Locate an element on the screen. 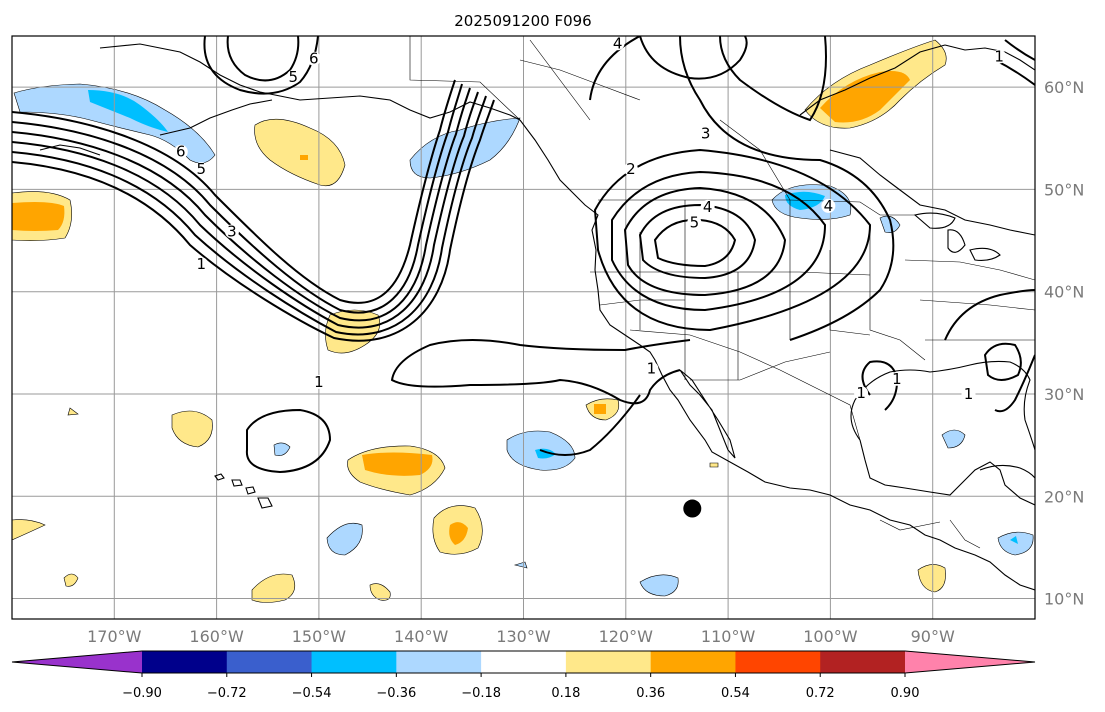  lon-tick-label: 160°W is located at coordinates (216, 636).